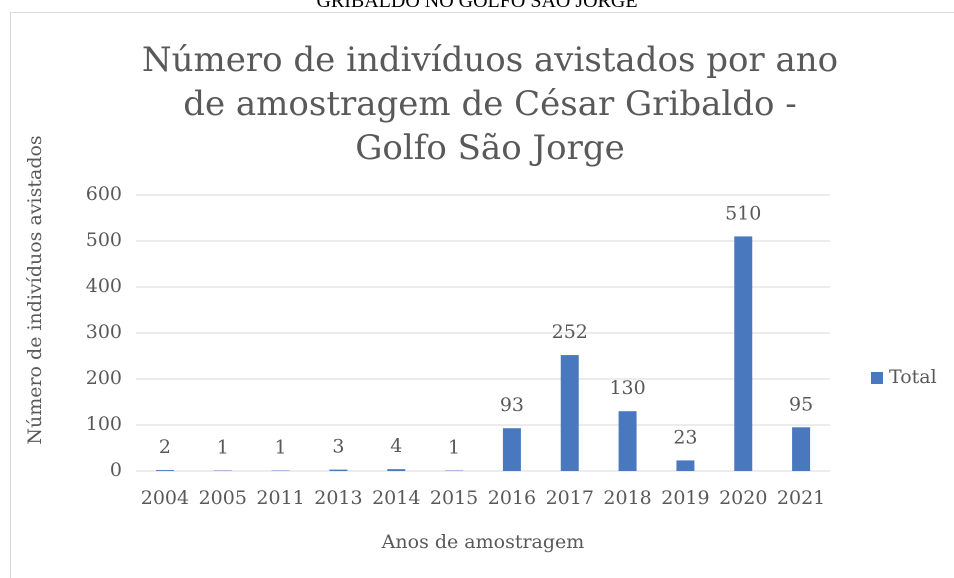 Image resolution: width=954 pixels, height=578 pixels. I want to click on x-tick-label: 2005, so click(223, 498).